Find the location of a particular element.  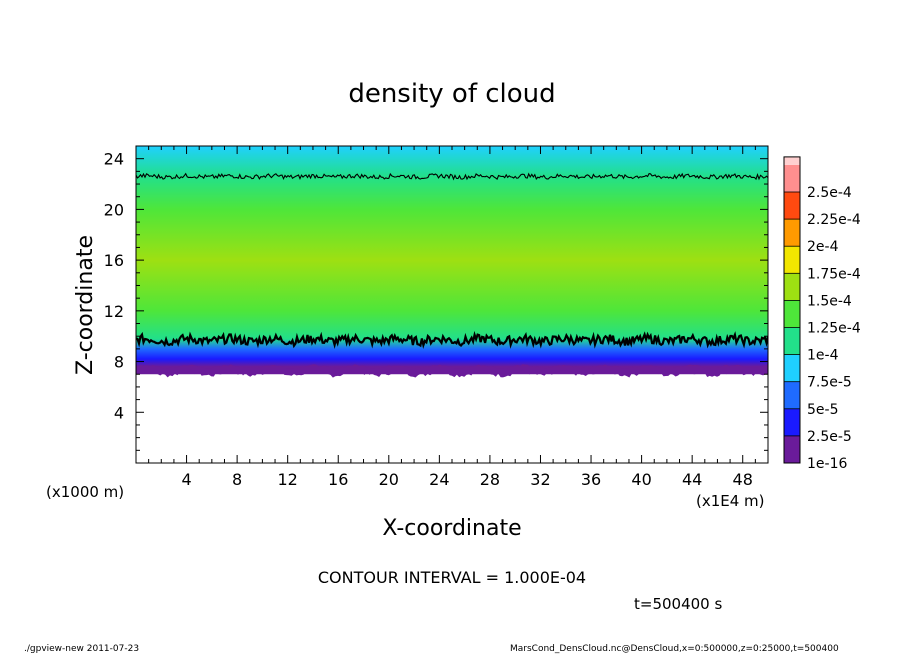

y-tick-label: 20 is located at coordinates (114, 209).